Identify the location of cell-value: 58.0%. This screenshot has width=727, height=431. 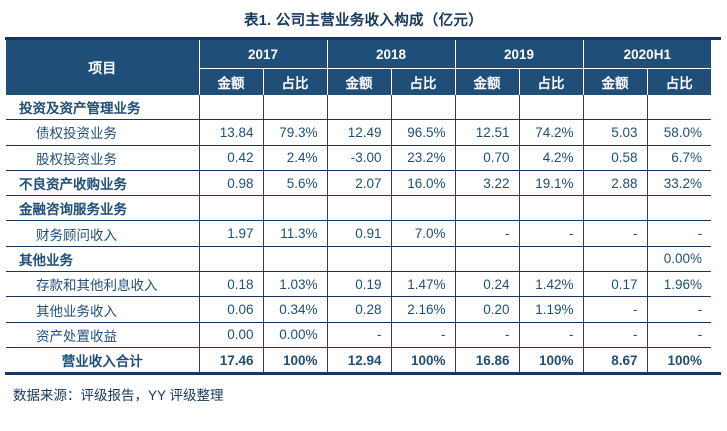
(679, 132).